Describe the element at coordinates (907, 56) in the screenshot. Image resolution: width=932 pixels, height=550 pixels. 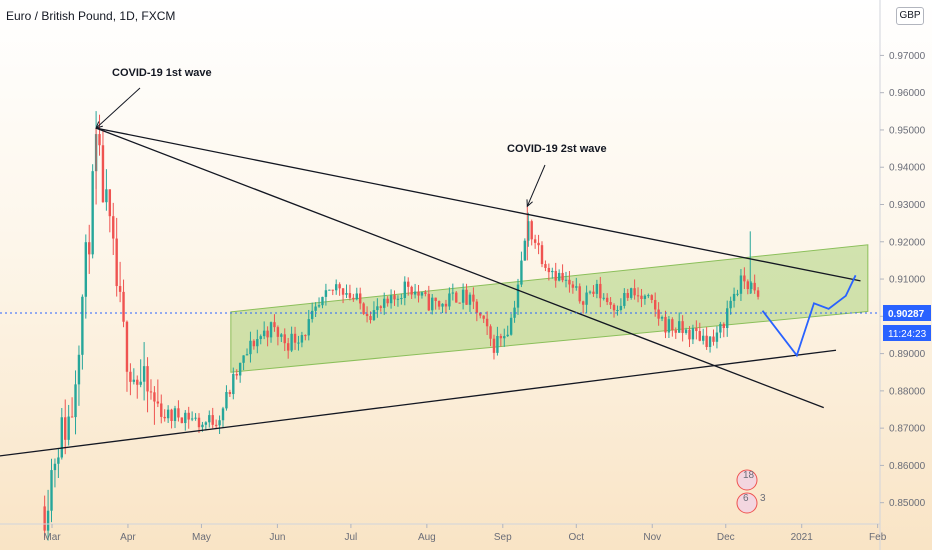
I see `price-tick-label: 0.97000` at that location.